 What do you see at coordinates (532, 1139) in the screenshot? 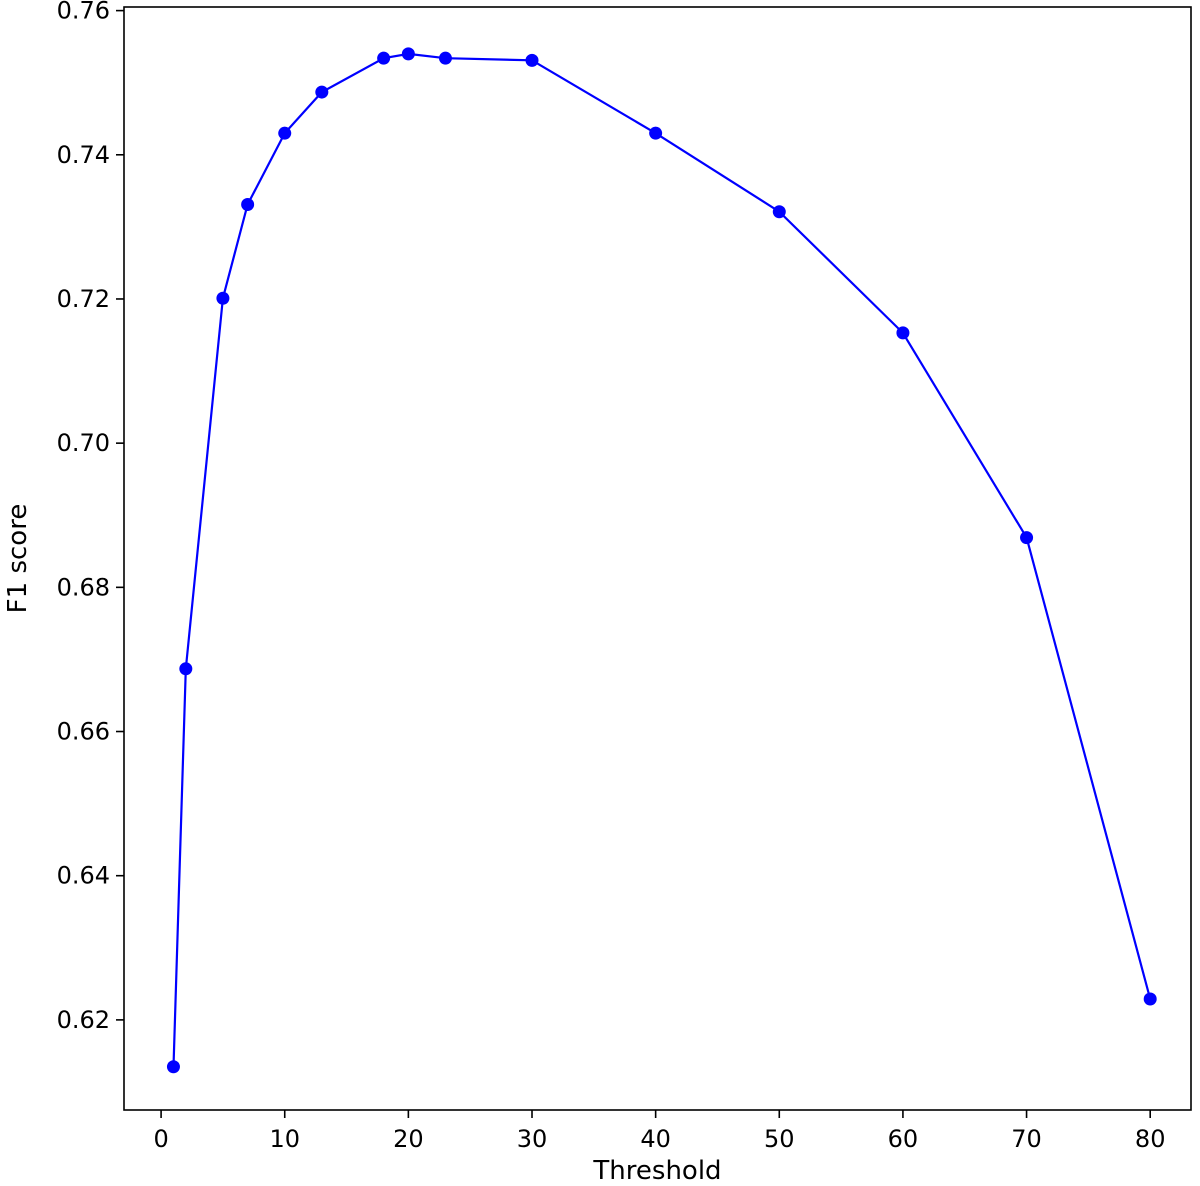
I see `x-tick-label: 30` at bounding box center [532, 1139].